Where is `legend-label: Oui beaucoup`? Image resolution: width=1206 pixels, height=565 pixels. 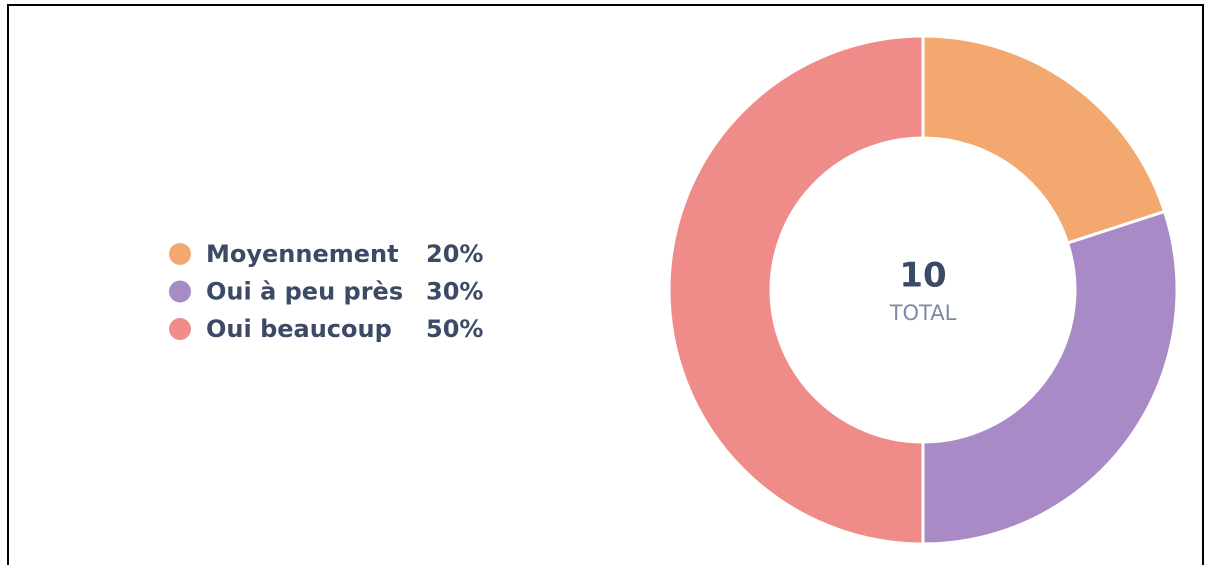 legend-label: Oui beaucoup is located at coordinates (299, 329).